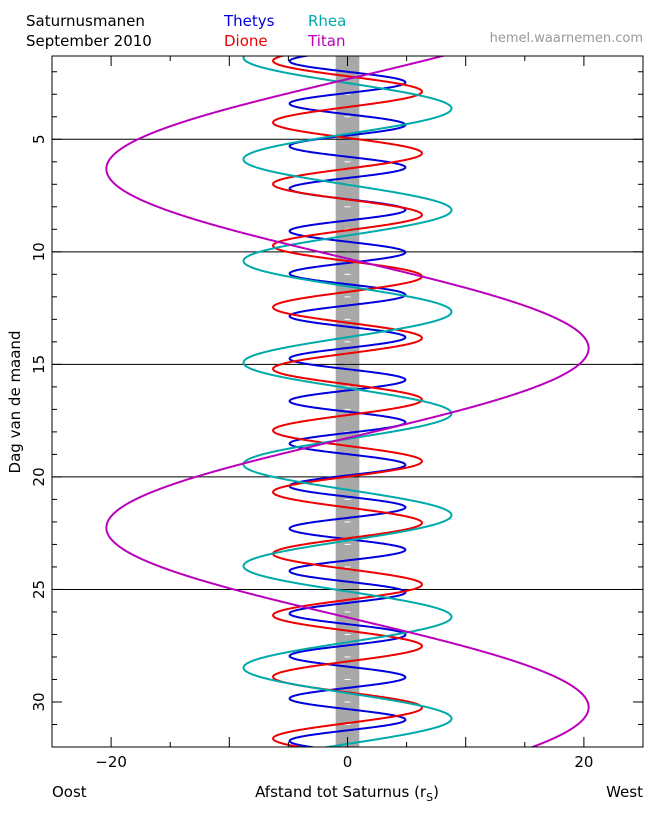 This screenshot has height=813, width=650. What do you see at coordinates (326, 41) in the screenshot?
I see `legend-entry-titan: Titan` at bounding box center [326, 41].